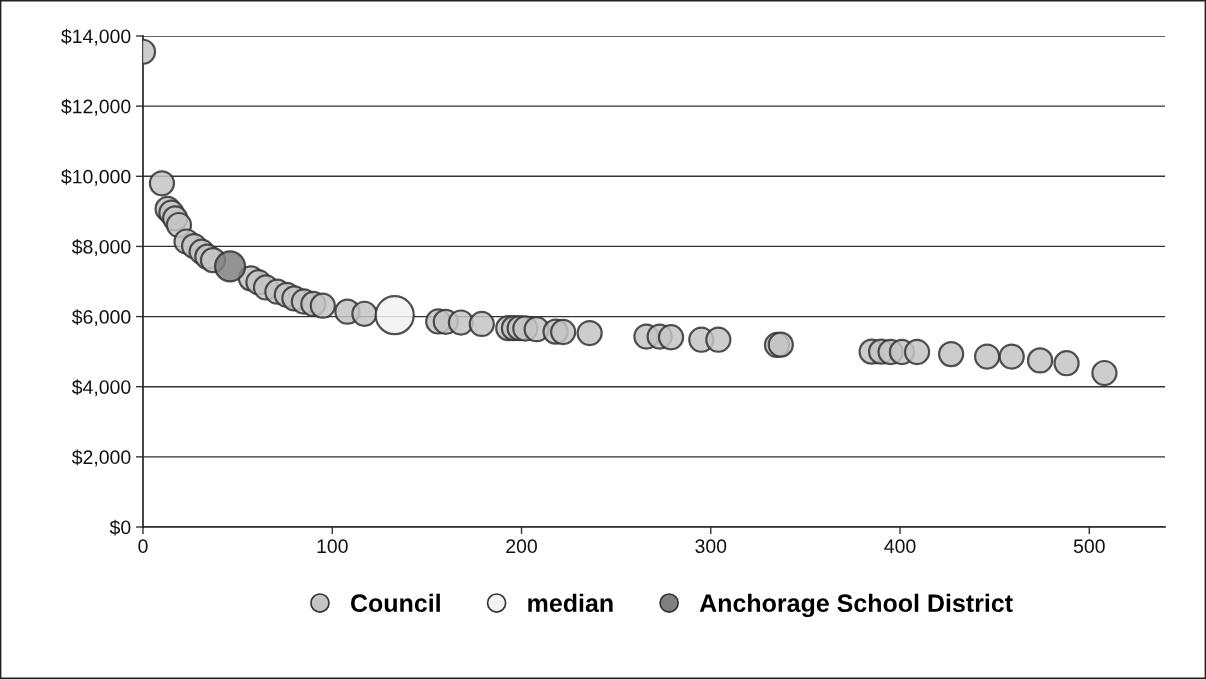  I want to click on x-tick-label: 500, so click(1089, 546).